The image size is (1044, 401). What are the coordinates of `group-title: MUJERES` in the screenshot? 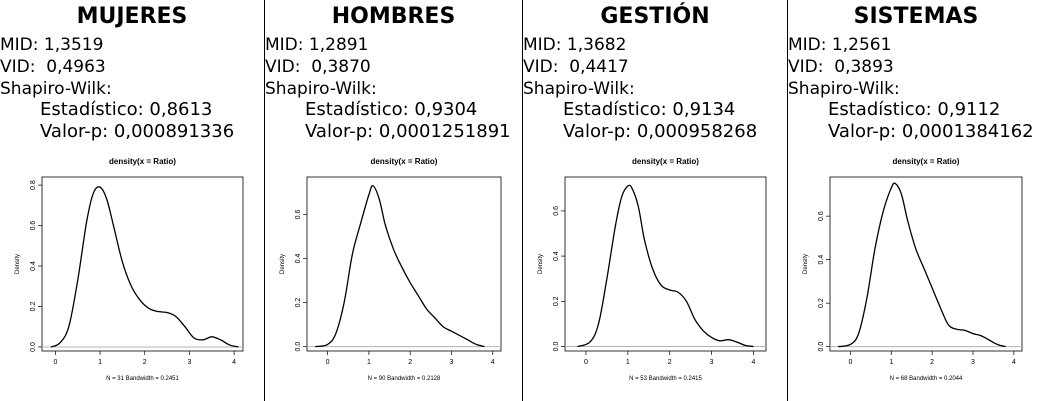 It's located at (132, 16).